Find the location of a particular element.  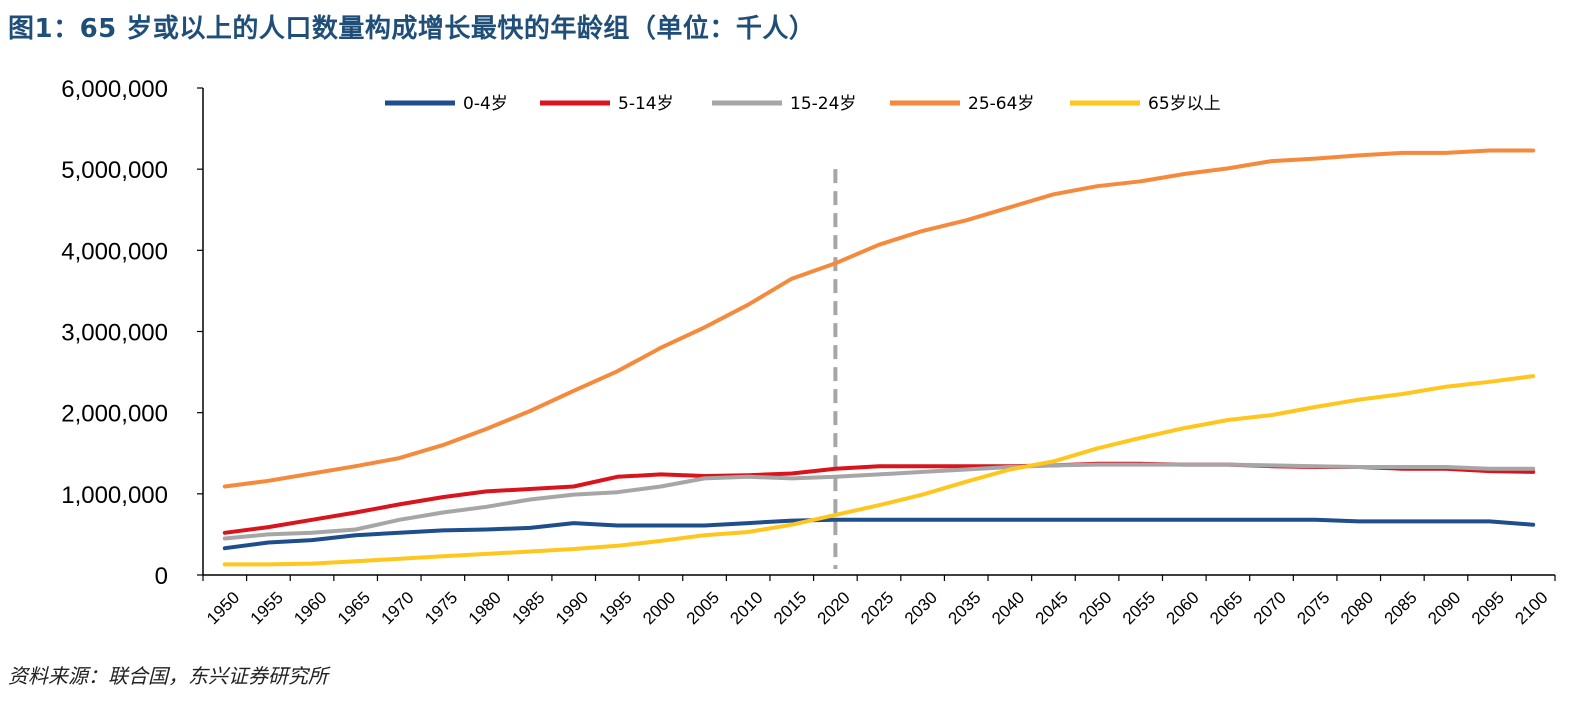

x-tick-label: 1960 is located at coordinates (310, 608).